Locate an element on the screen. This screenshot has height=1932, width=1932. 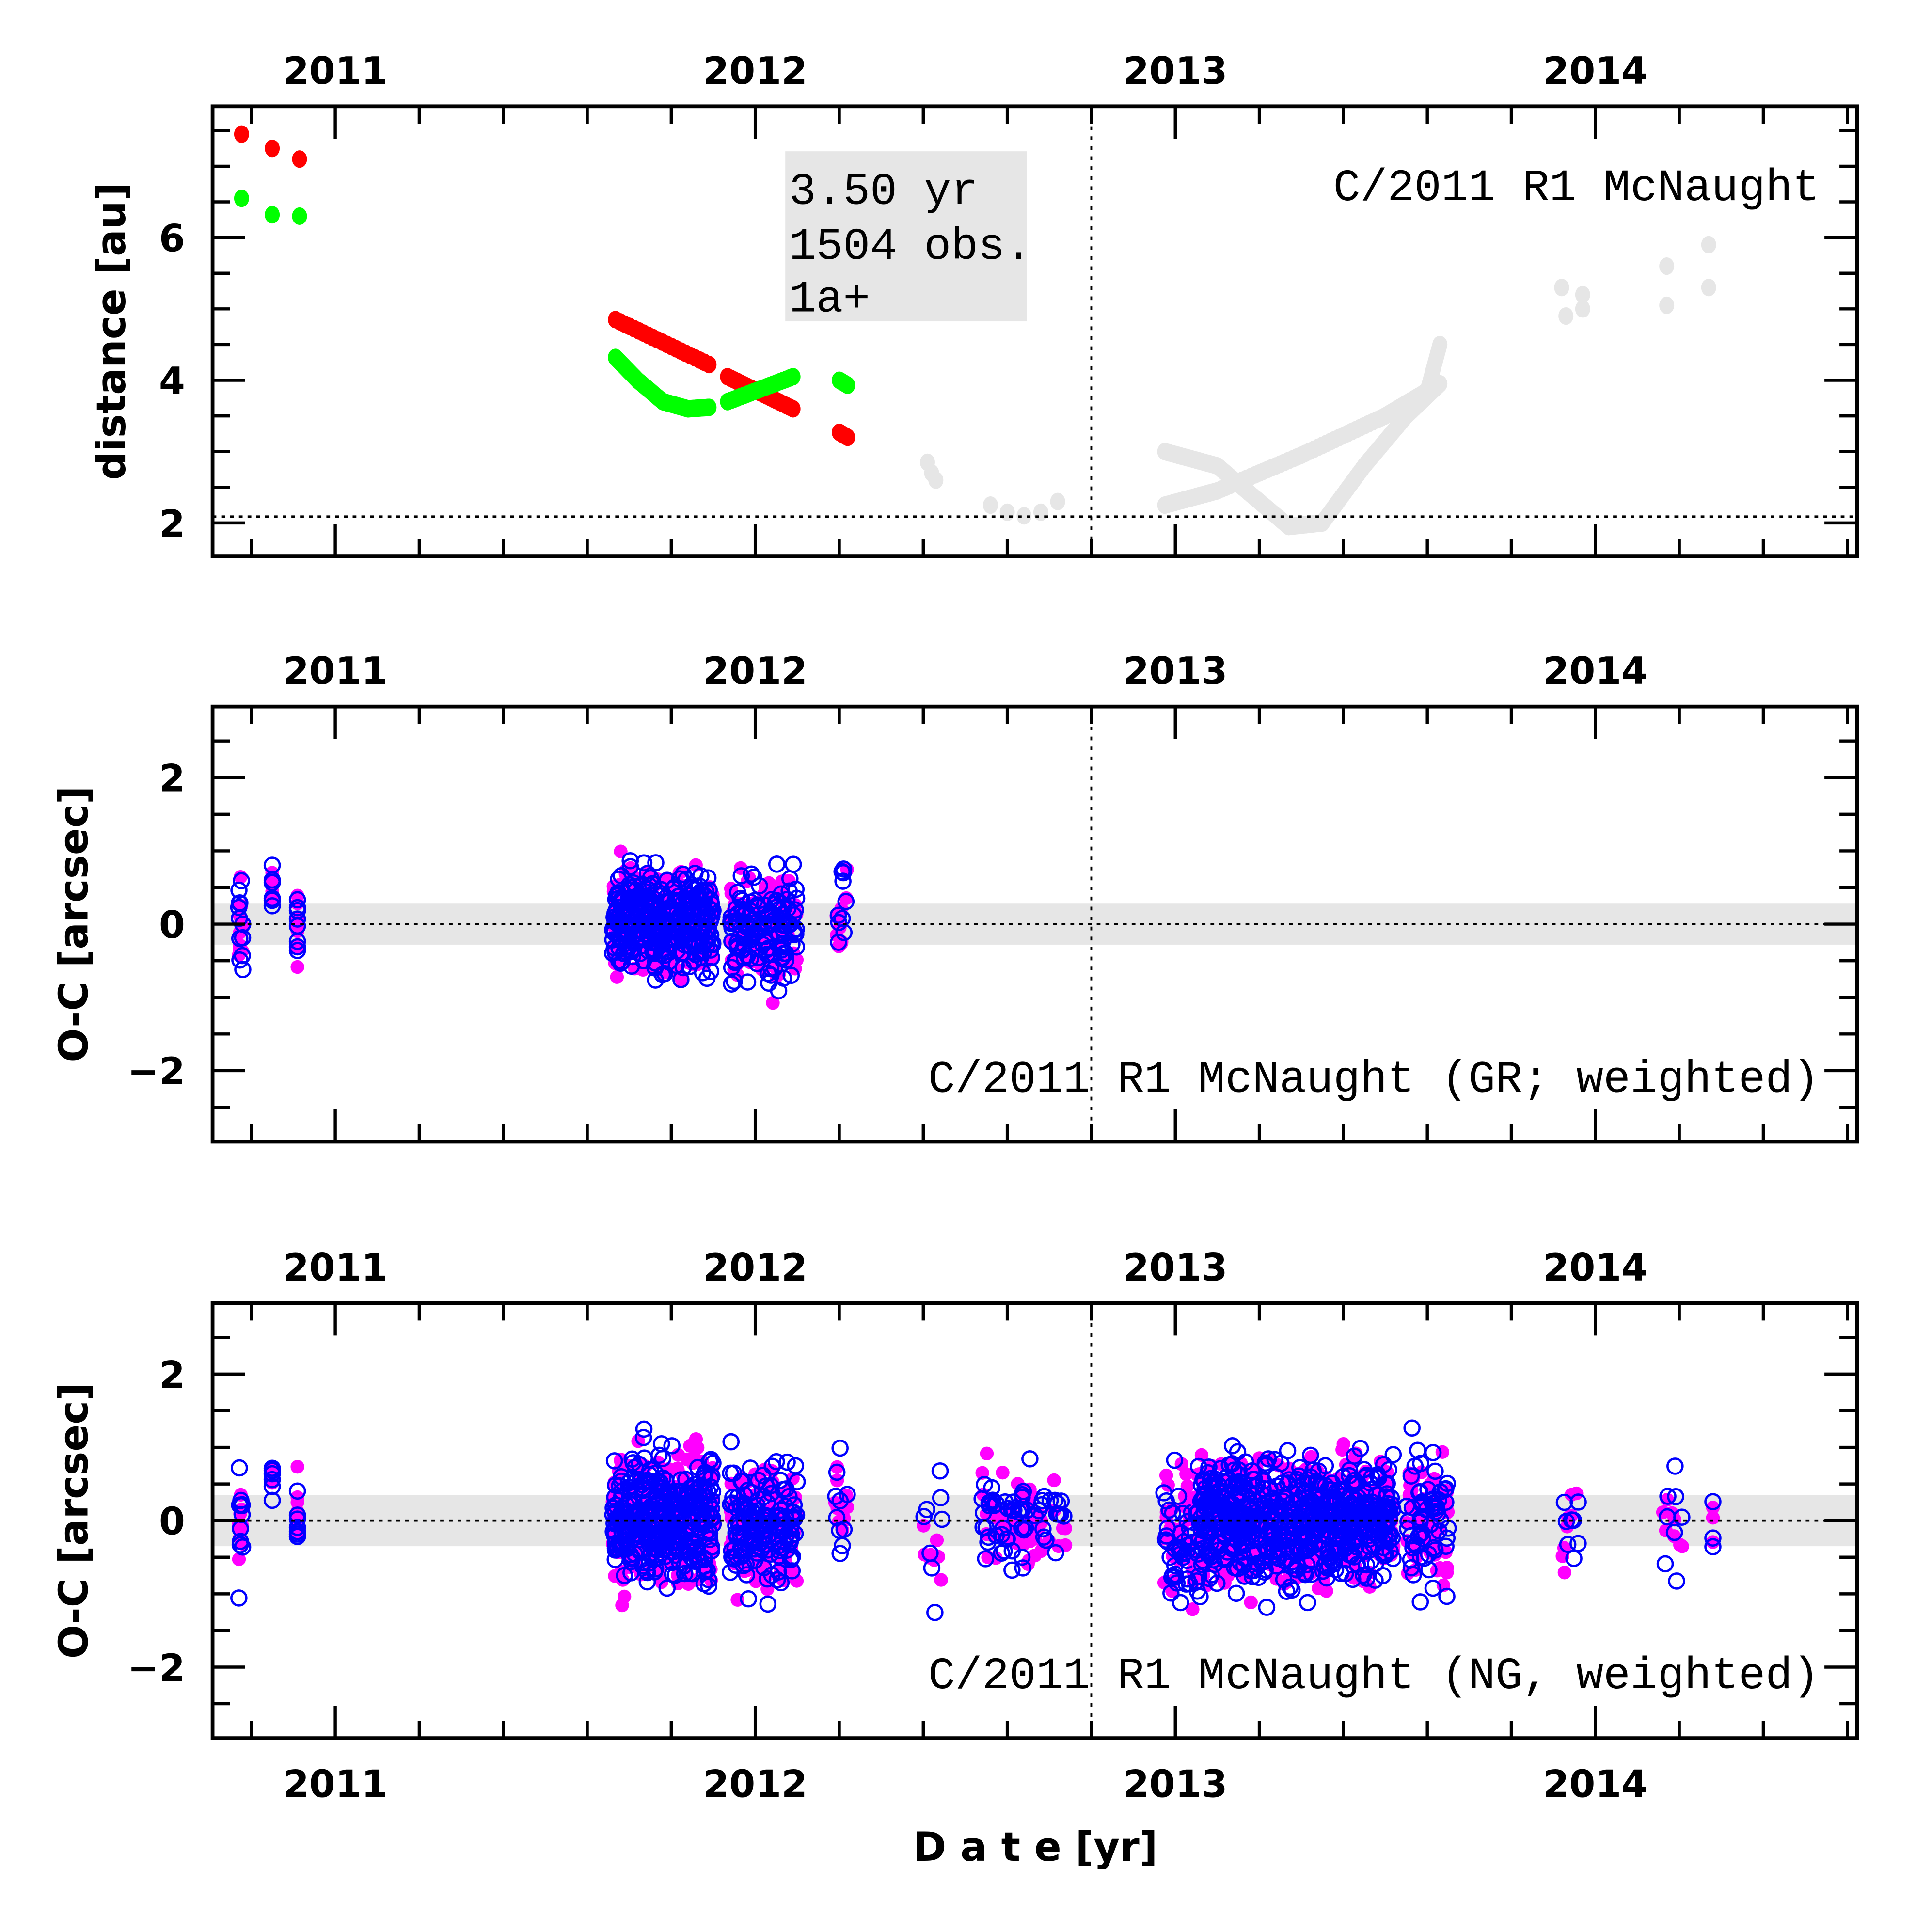
panel3-title: C/2011 R1 McNaught (NG, weighted) is located at coordinates (1374, 1676).